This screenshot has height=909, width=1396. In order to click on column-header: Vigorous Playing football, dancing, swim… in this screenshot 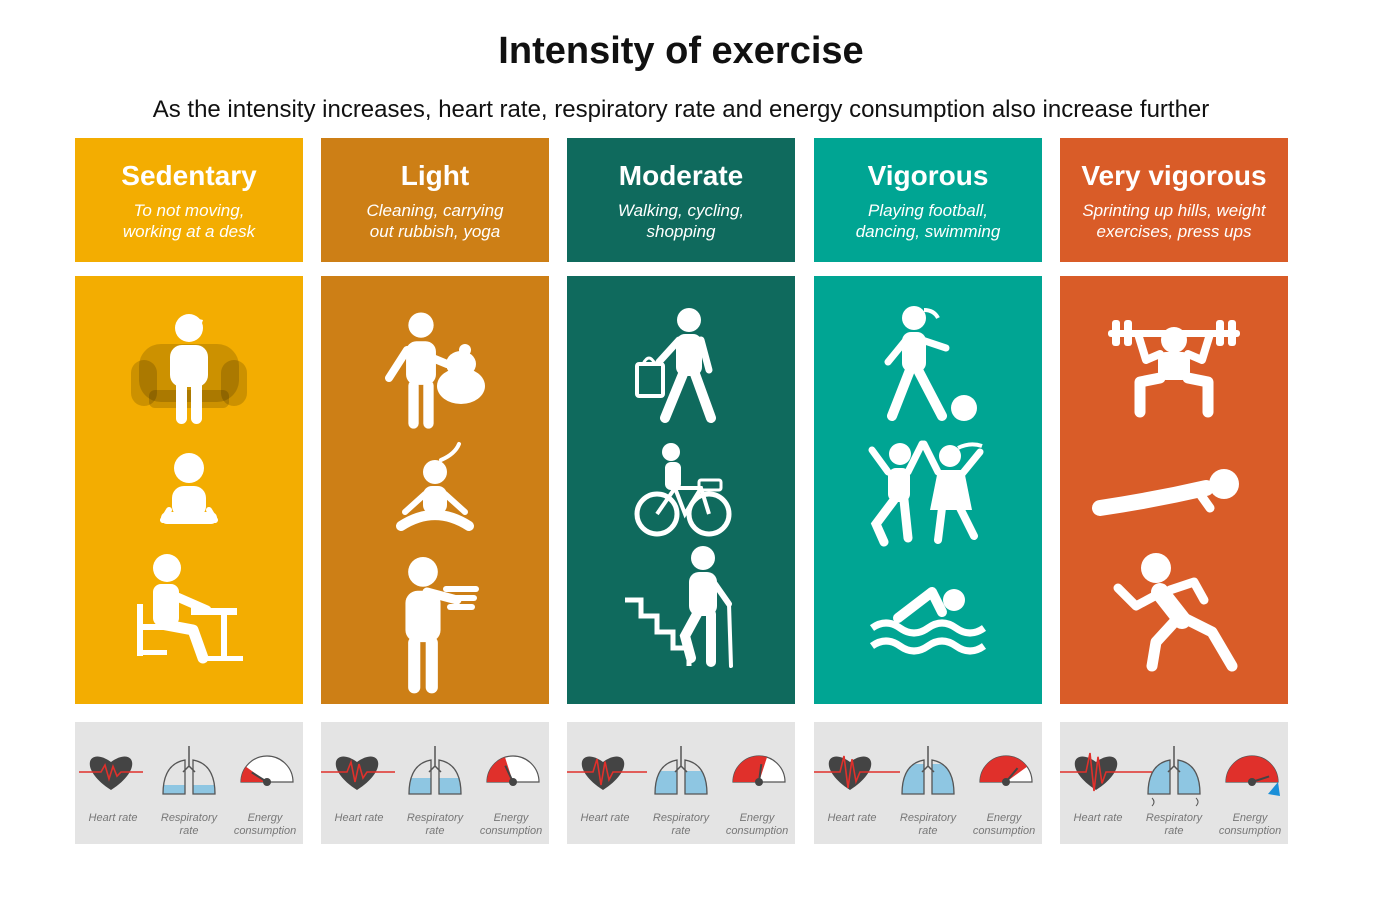, I will do `click(928, 200)`.